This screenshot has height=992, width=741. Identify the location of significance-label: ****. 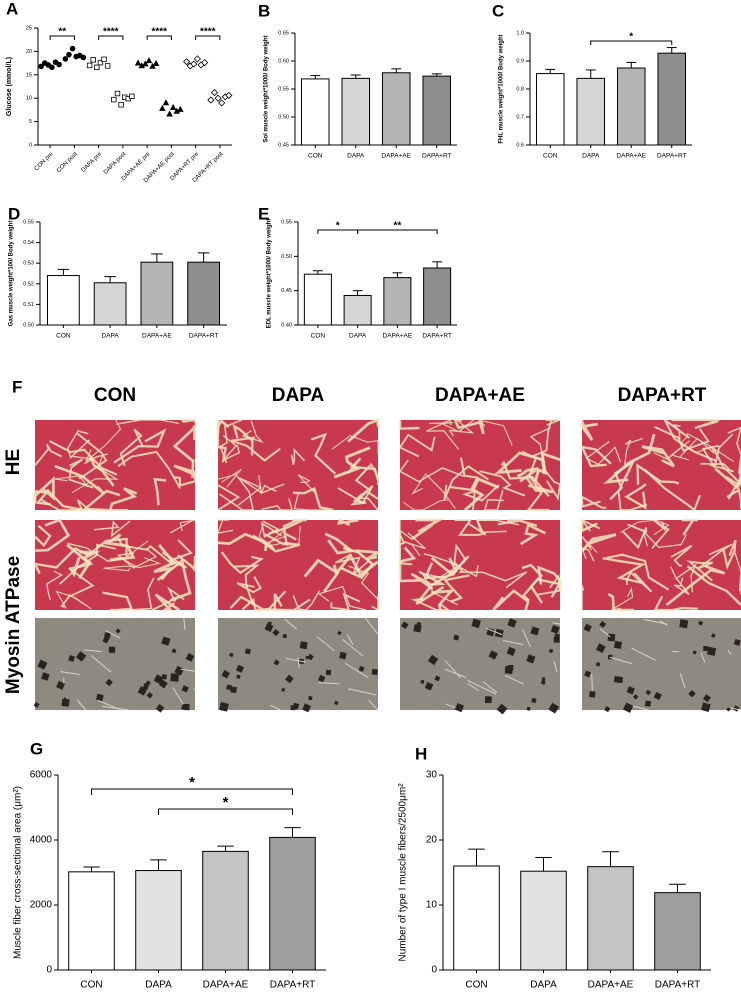
(111, 32).